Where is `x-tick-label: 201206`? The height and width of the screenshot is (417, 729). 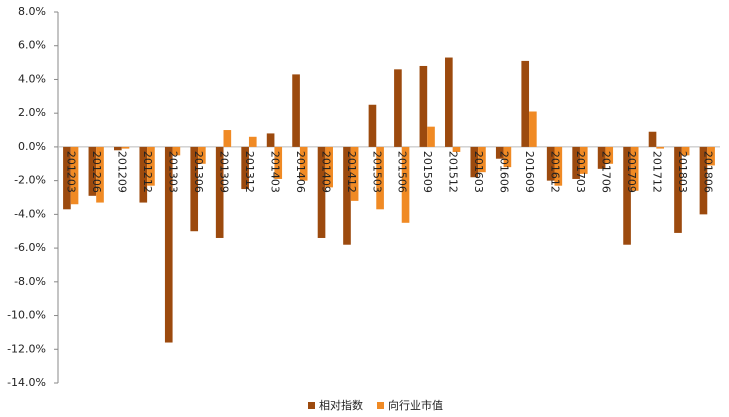
x-tick-label: 201206 is located at coordinates (96, 172).